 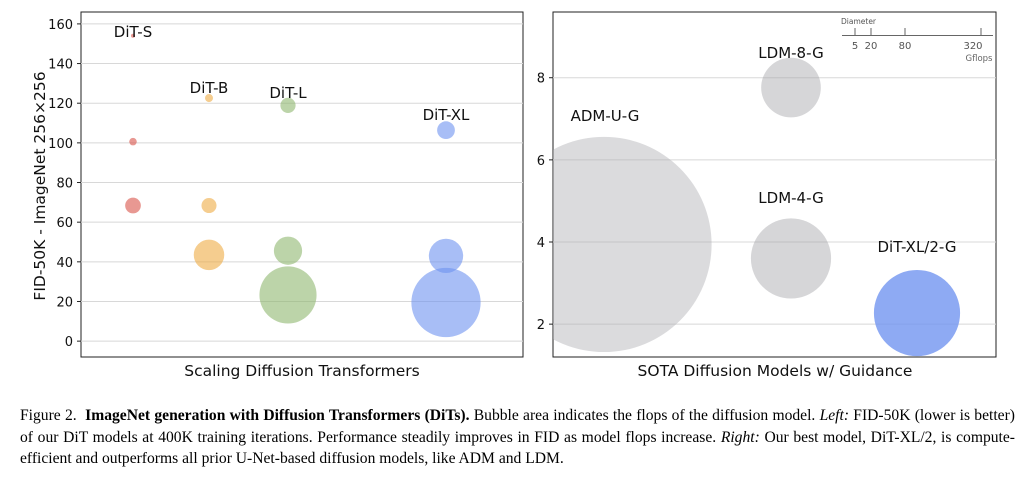 I want to click on left-tick-label-100: 100, so click(x=60, y=144).